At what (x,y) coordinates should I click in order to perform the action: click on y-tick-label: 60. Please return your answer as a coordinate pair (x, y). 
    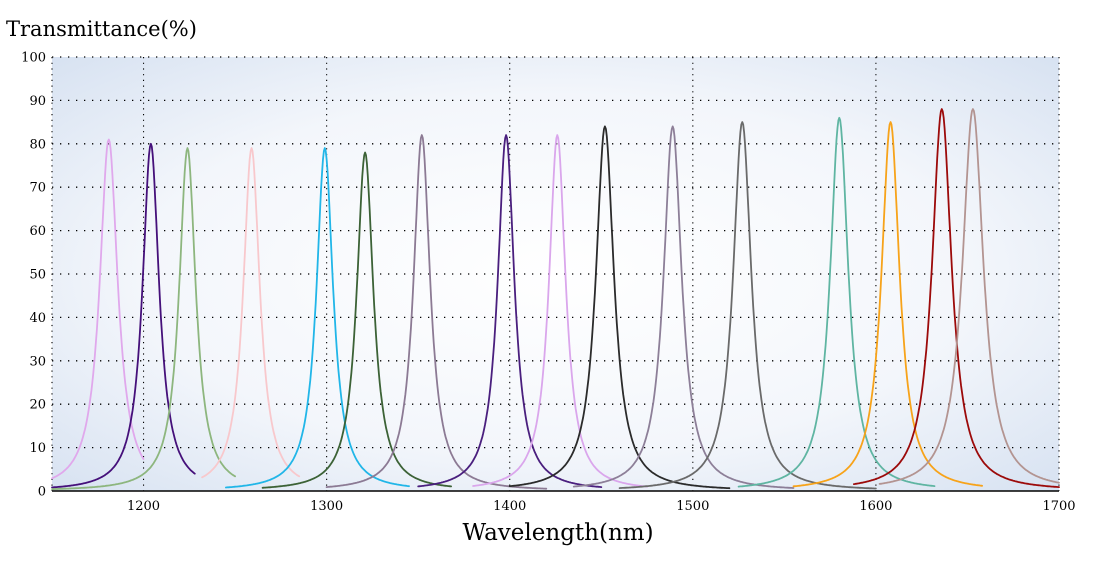
    Looking at the image, I should click on (37, 231).